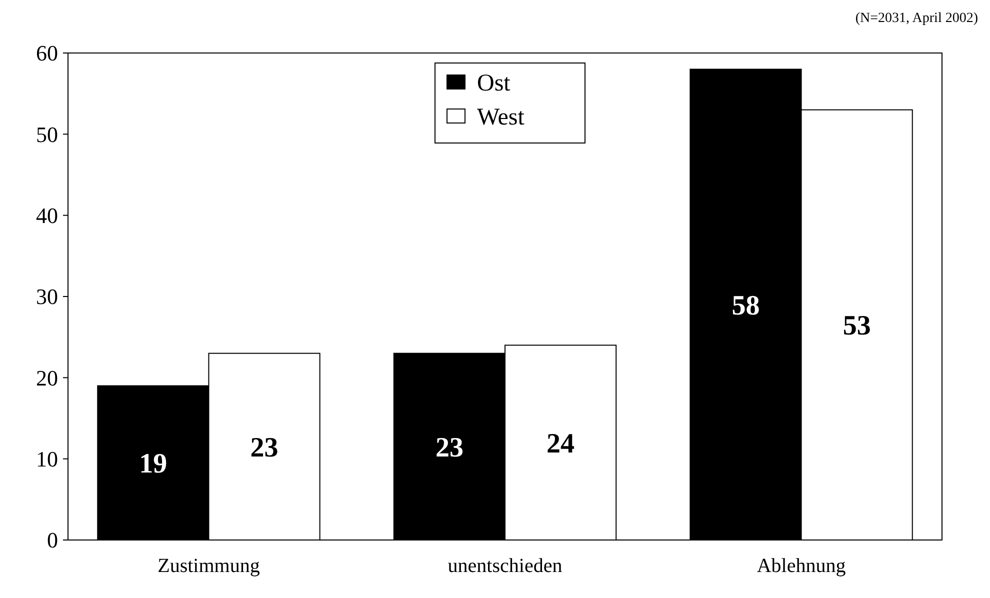 Image resolution: width=990 pixels, height=598 pixels. Describe the element at coordinates (47, 377) in the screenshot. I see `y-tick-label: 20` at that location.